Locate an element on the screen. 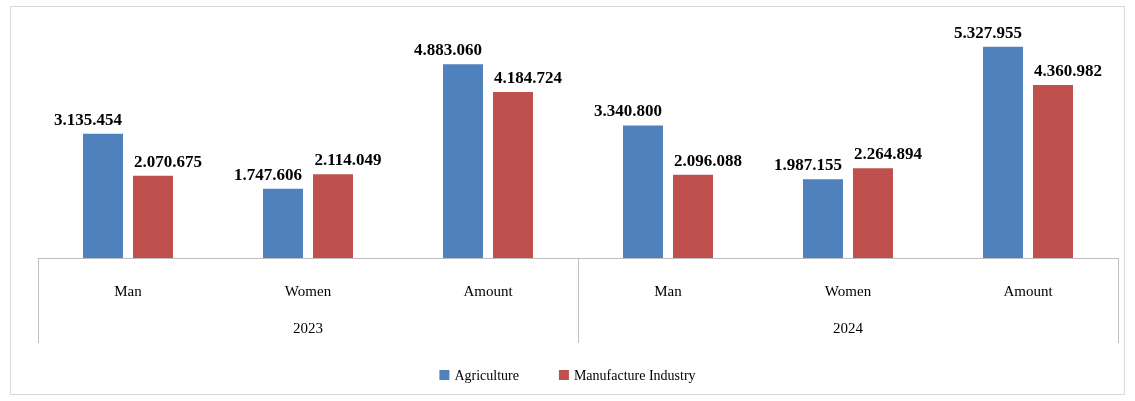  data-label: 1.747.606 is located at coordinates (268, 174).